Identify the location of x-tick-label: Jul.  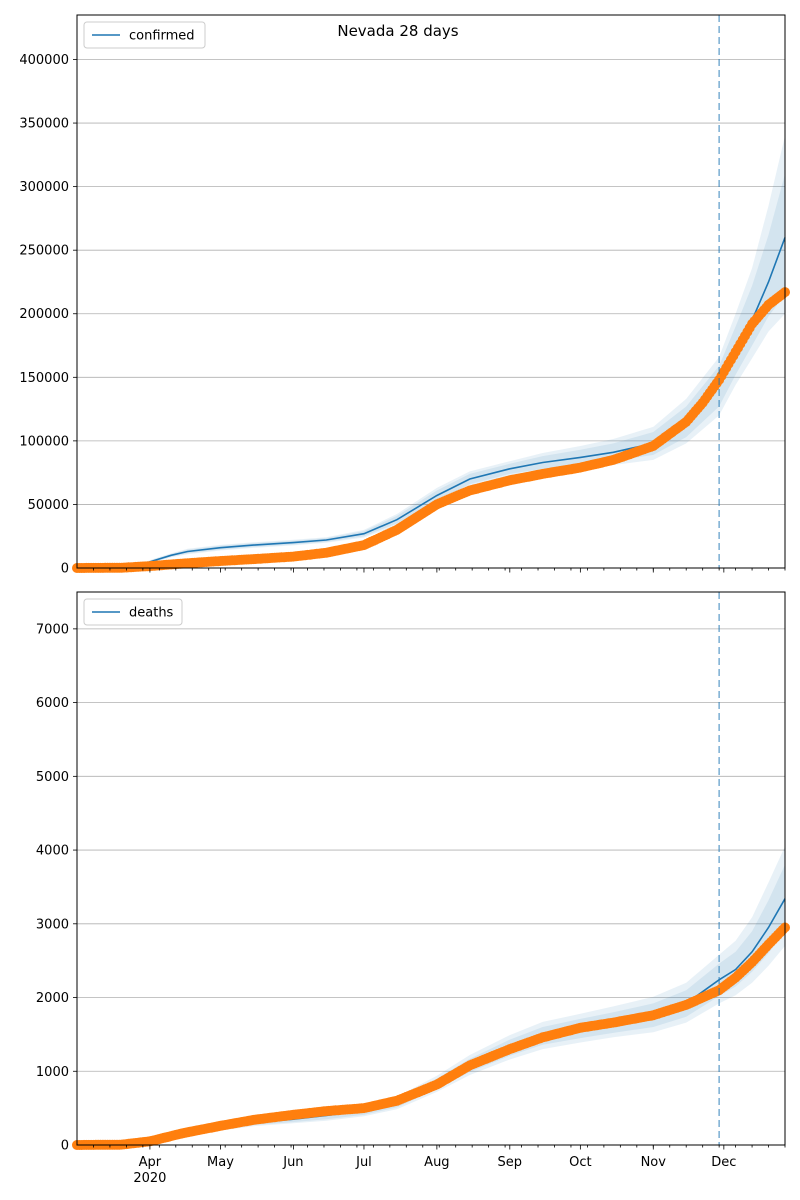
(363, 1162).